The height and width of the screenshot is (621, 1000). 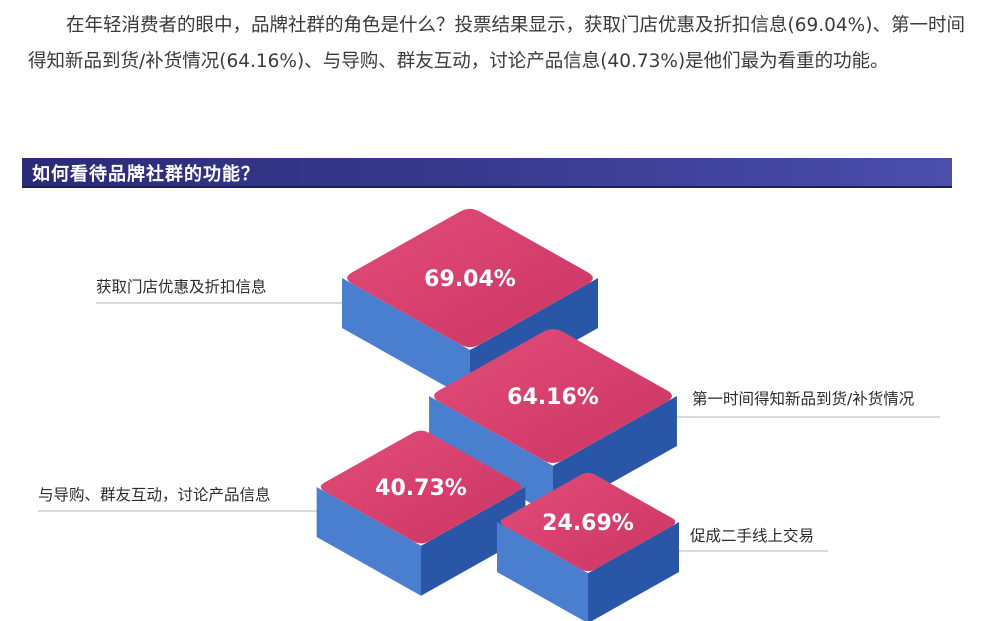 I want to click on data-label: 69.04%, so click(x=470, y=279).